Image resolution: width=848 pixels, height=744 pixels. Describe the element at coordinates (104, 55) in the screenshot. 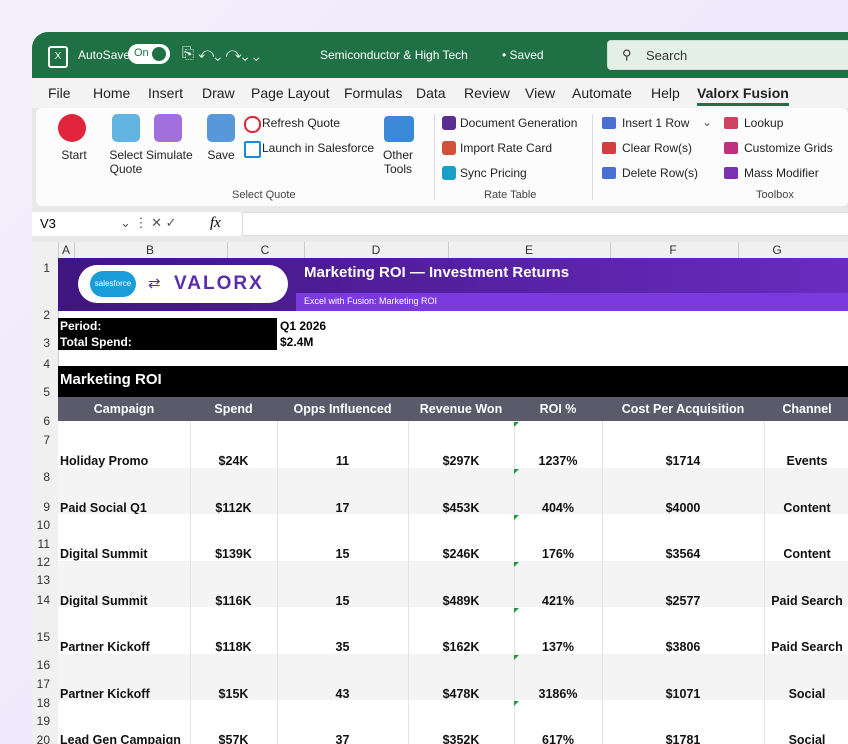

I see `autosave-label: AutoSave` at that location.